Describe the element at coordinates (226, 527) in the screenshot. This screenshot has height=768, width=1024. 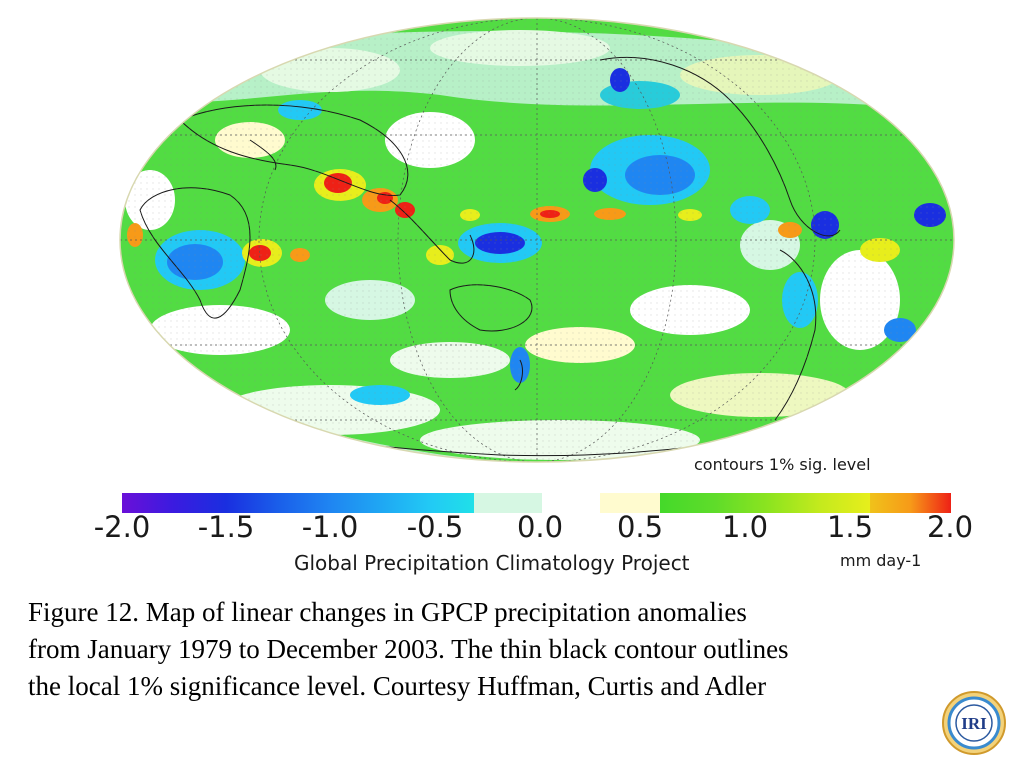
I see `colorbar-tick: -1.5` at that location.